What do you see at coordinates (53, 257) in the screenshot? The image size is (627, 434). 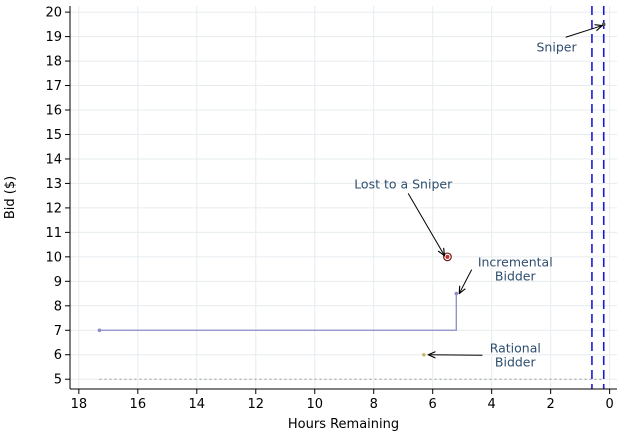 I see `y-tick-label: 10` at bounding box center [53, 257].